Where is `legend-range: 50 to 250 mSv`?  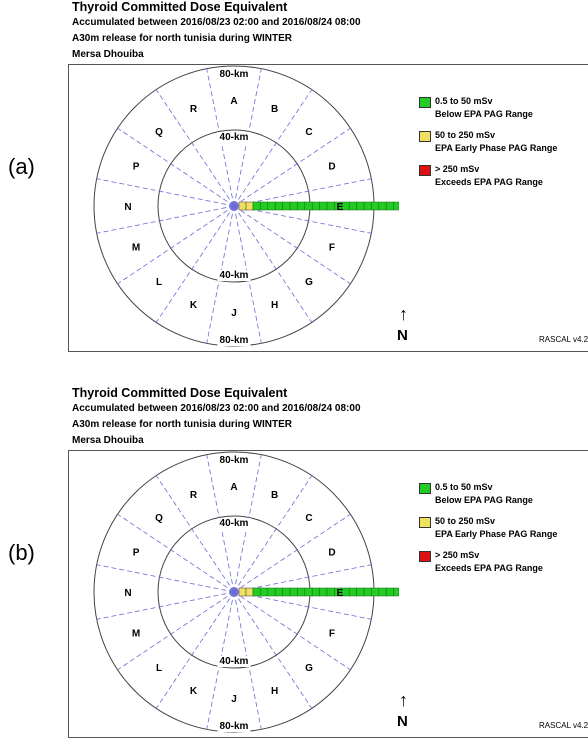 legend-range: 50 to 250 mSv is located at coordinates (465, 135).